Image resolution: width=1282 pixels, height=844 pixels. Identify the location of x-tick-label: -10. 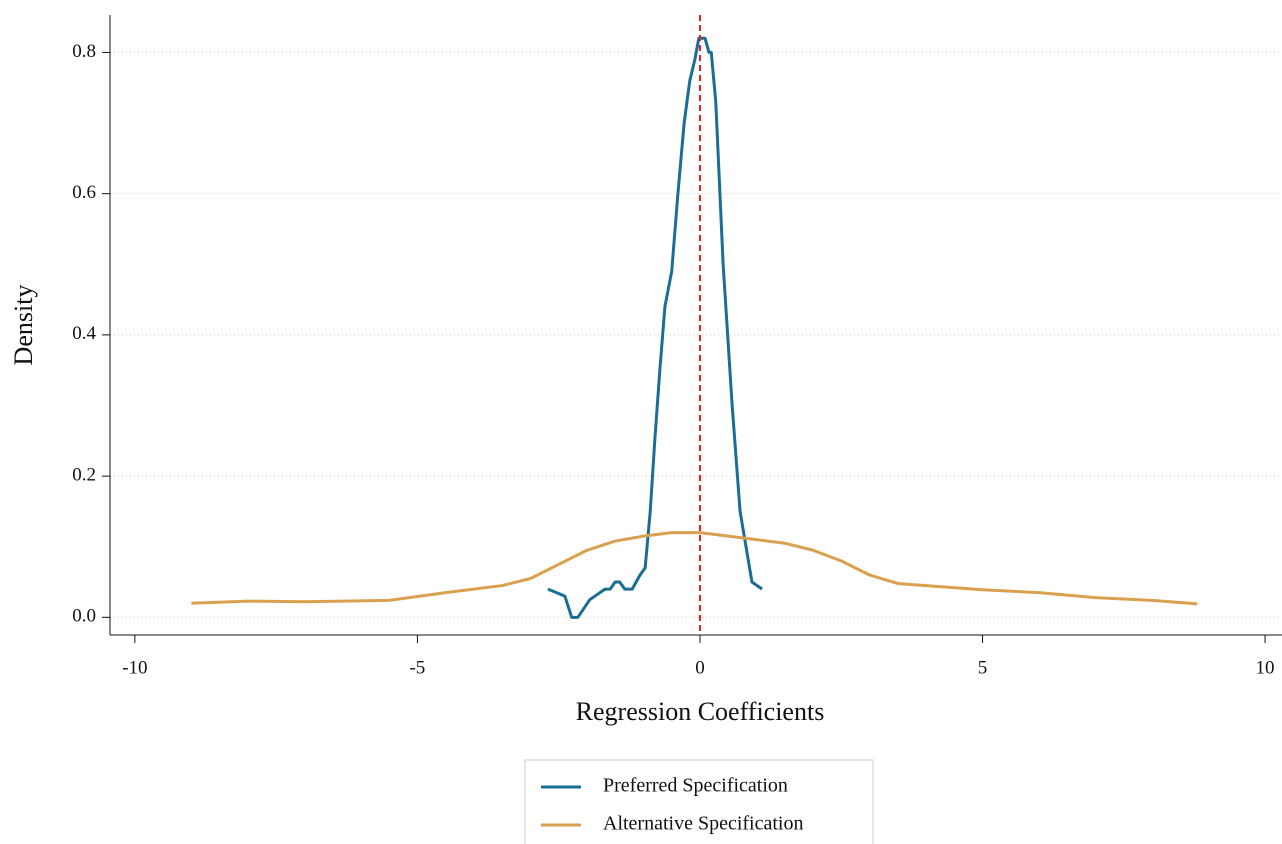
(134, 667).